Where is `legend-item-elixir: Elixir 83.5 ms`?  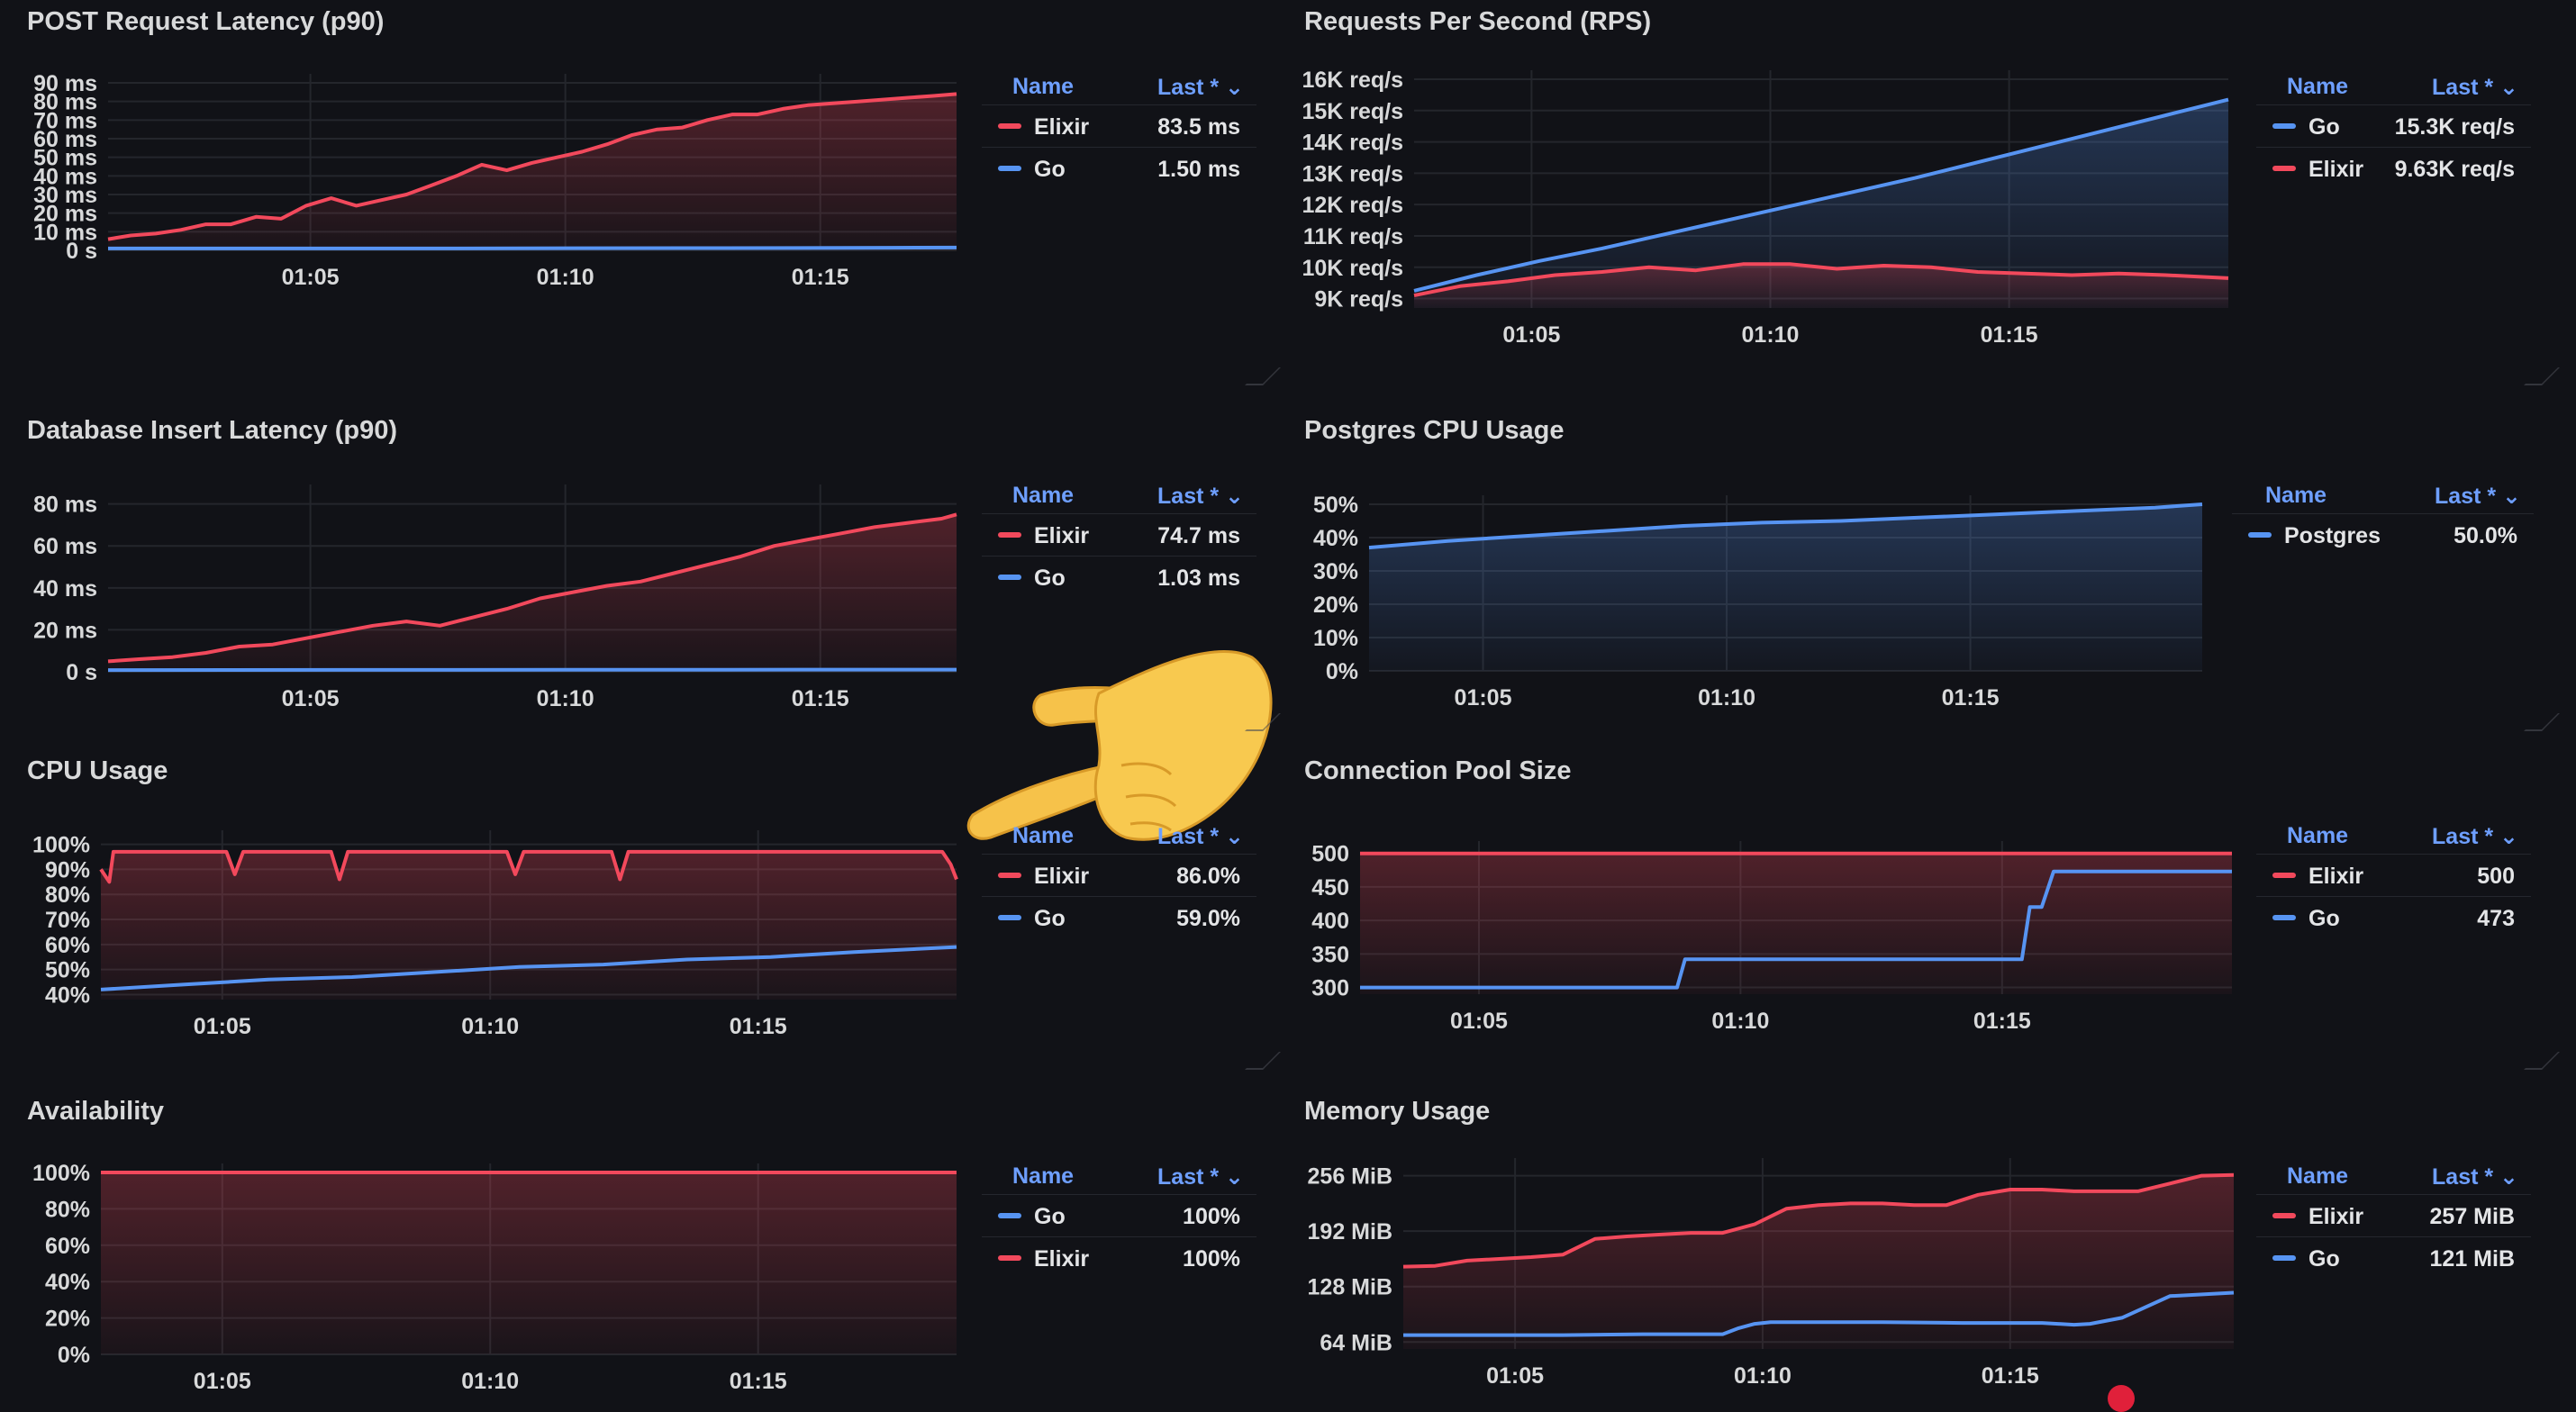
legend-item-elixir: Elixir 83.5 ms is located at coordinates (1119, 126).